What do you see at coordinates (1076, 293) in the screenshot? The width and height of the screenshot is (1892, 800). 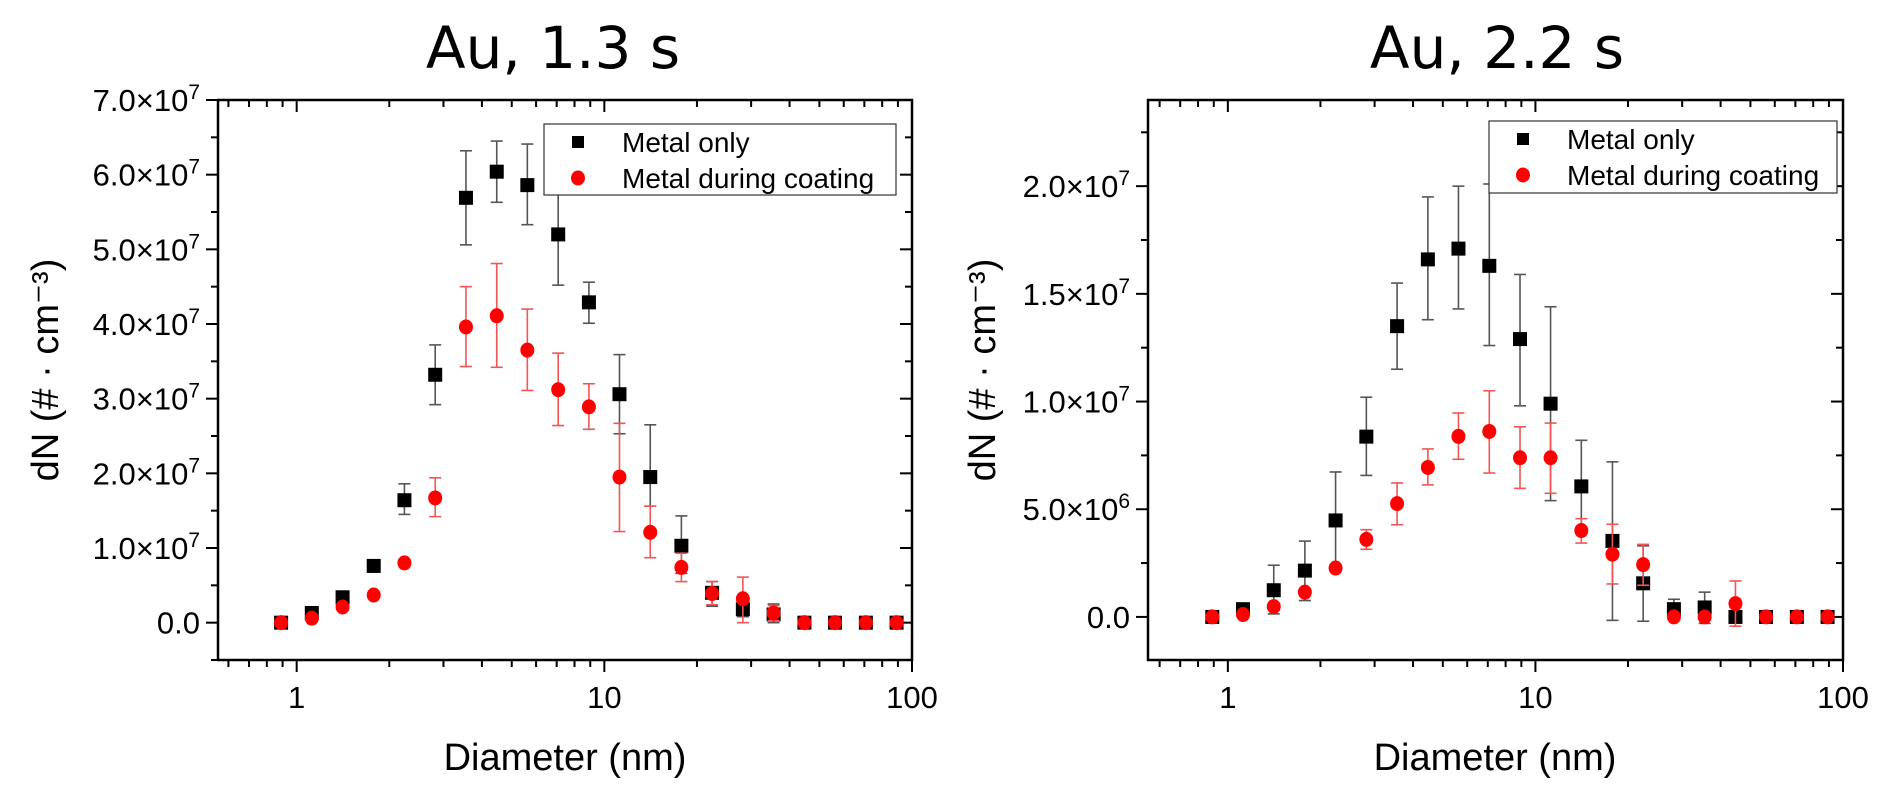 I see `y-tick-label: 1.5×10⁷` at bounding box center [1076, 293].